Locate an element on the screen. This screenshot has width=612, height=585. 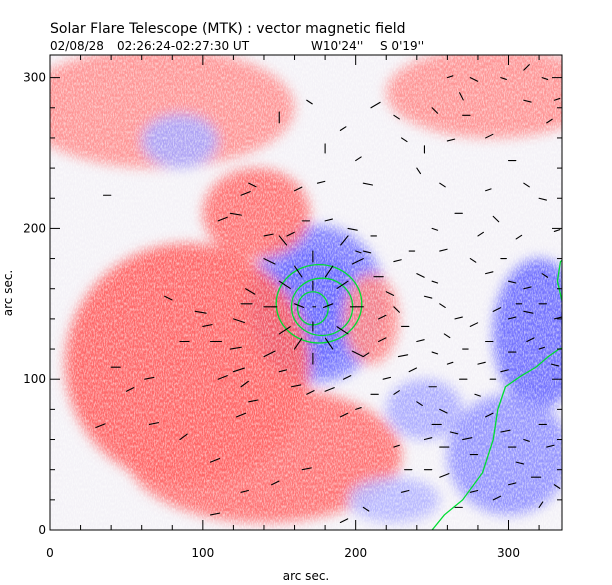
contour-umbra-arc is located at coordinates (319, 303).